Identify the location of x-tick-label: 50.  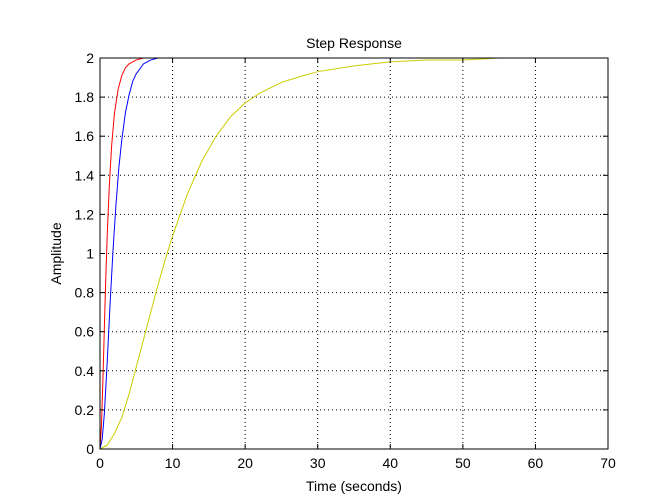
(463, 463).